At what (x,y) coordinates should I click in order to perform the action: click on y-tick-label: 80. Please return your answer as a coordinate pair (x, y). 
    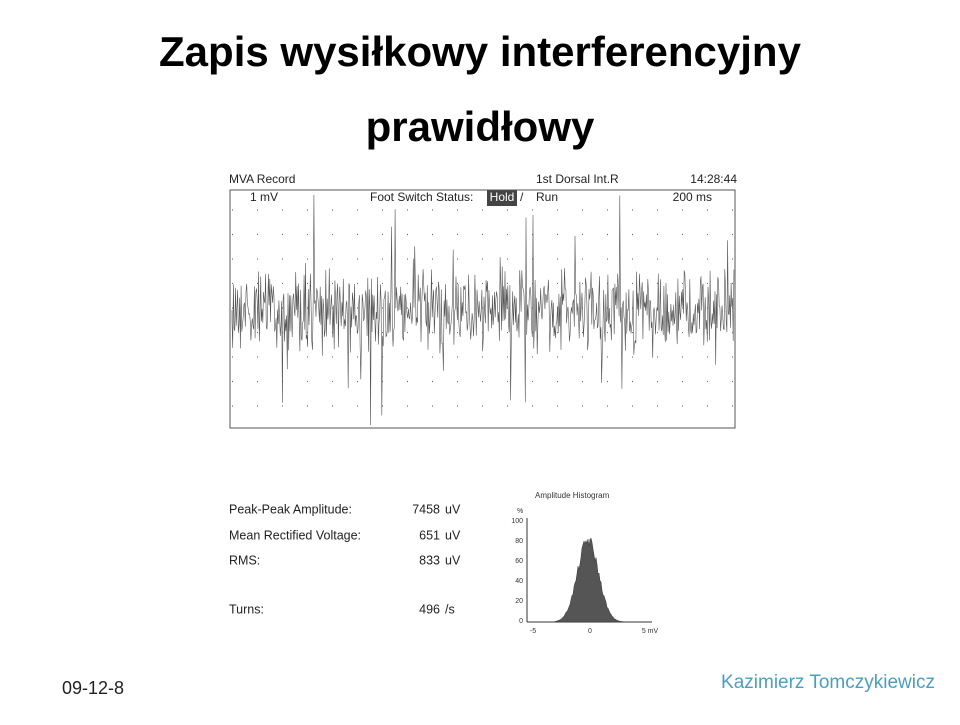
    Looking at the image, I should click on (519, 541).